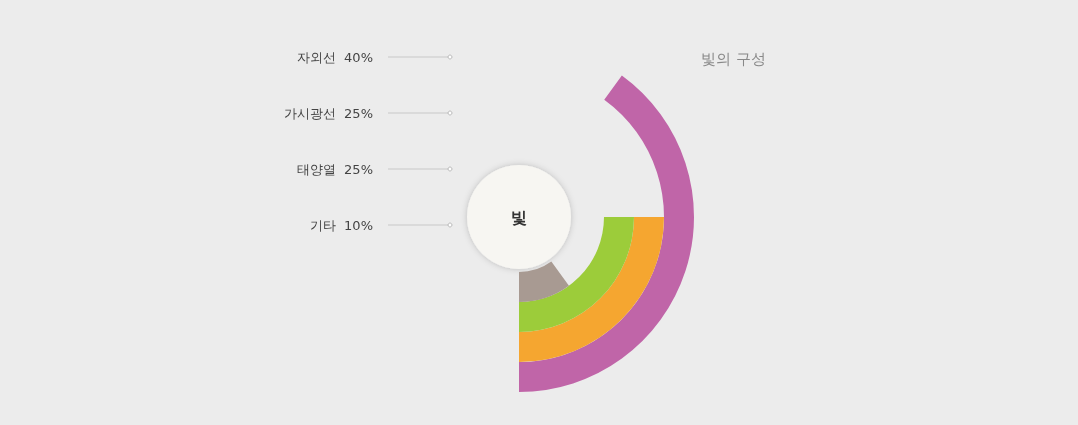 This screenshot has height=425, width=1078. What do you see at coordinates (316, 169) in the screenshot?
I see `category-label: 태양열` at bounding box center [316, 169].